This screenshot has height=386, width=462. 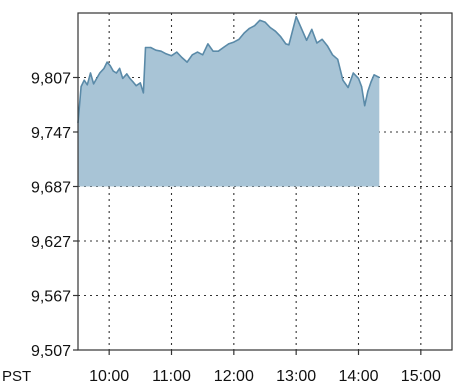 I want to click on y-tick-label: 9,567, so click(x=51, y=296).